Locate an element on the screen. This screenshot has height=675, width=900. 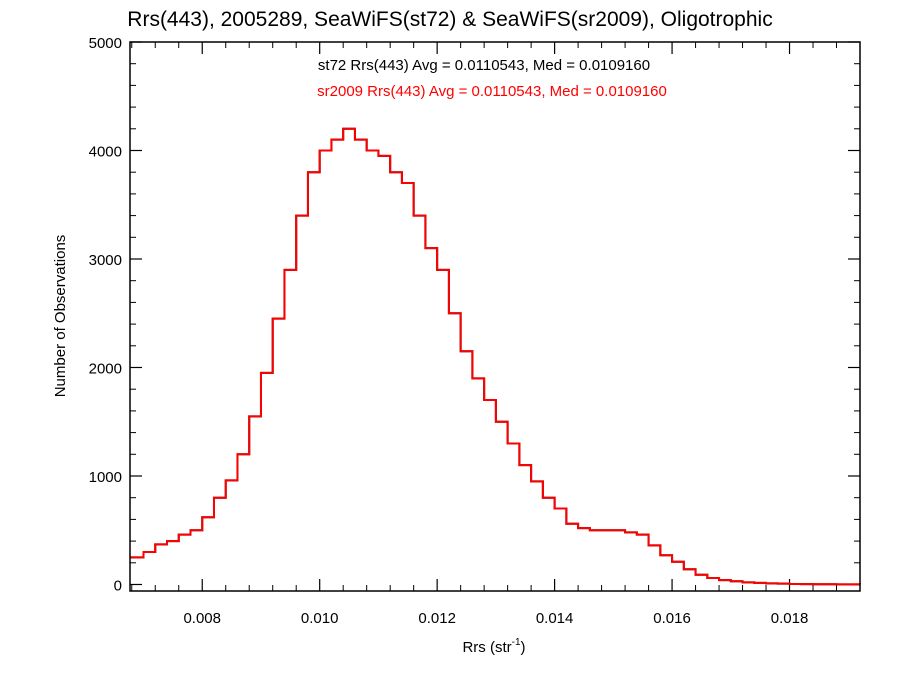
y-tick-label: 1000 is located at coordinates (105, 477).